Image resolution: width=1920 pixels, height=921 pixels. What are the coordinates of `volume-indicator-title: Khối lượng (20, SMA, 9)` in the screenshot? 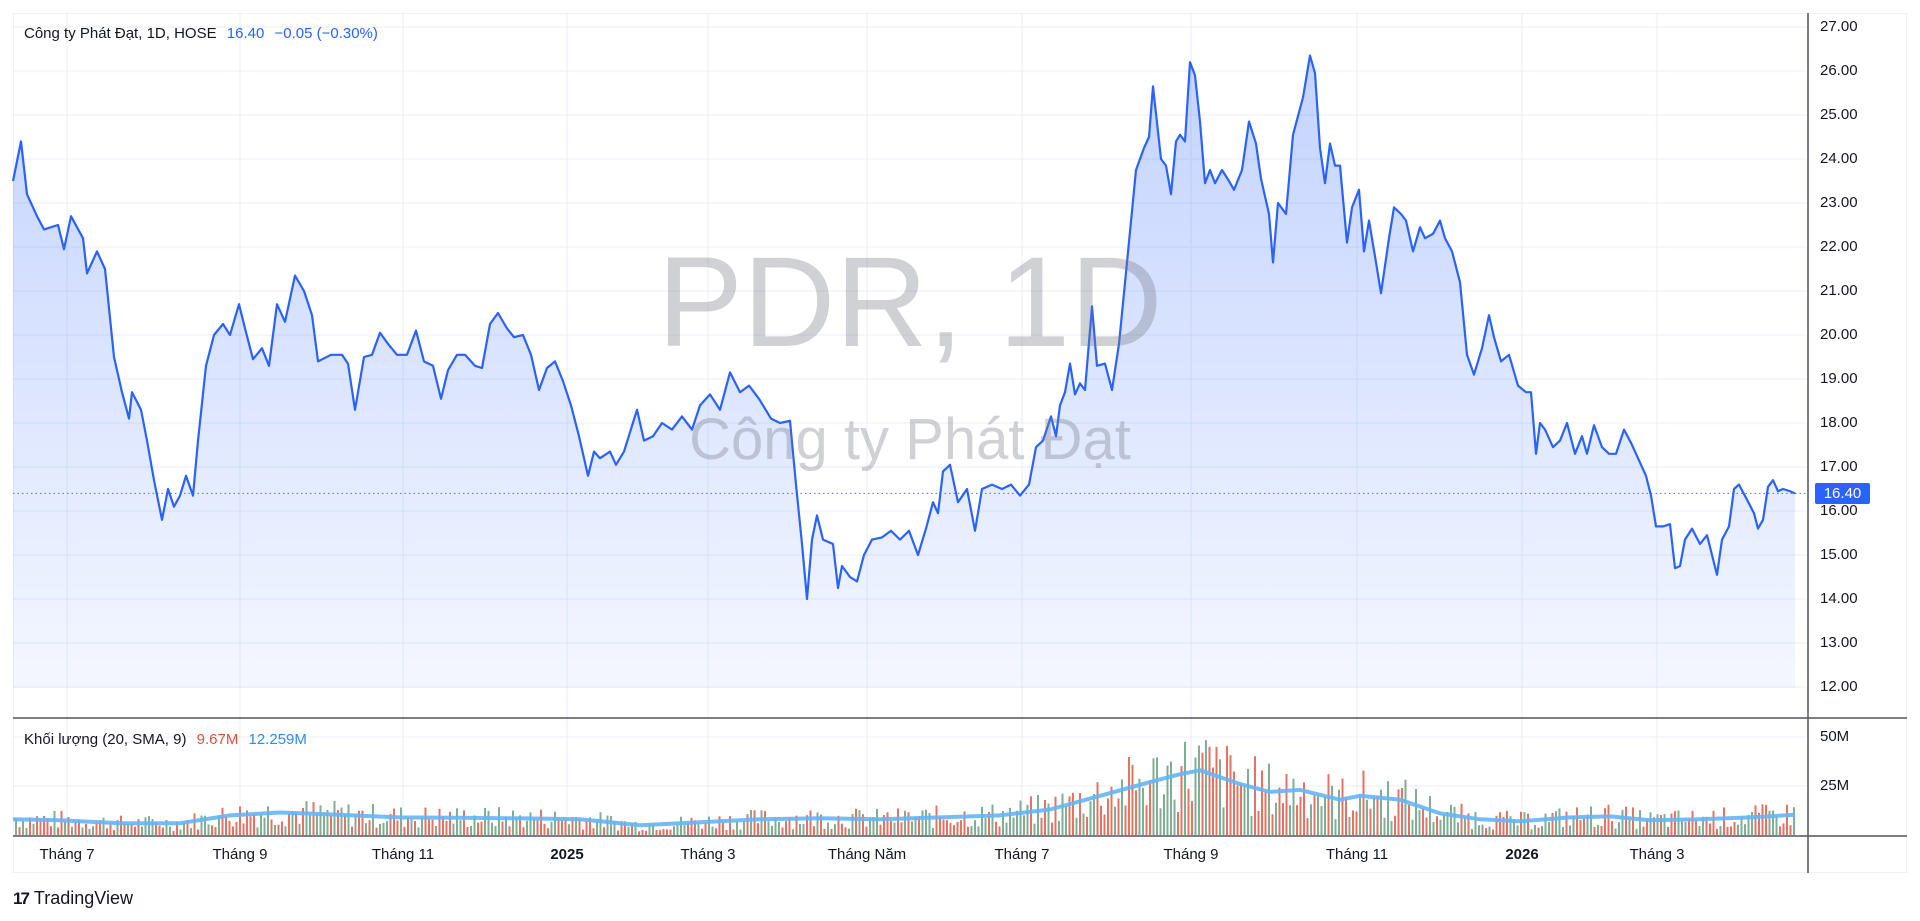 It's located at (105, 739).